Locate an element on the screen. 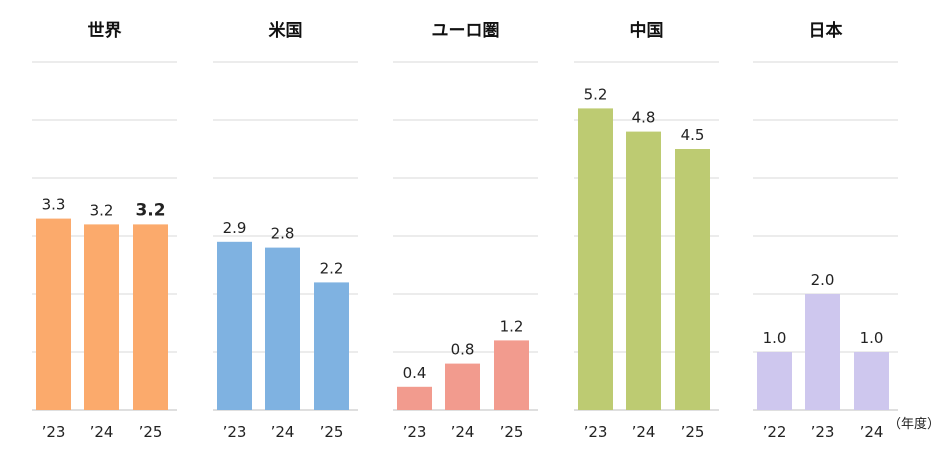 This screenshot has width=940, height=450. bar-value-label: 2.2 is located at coordinates (332, 268).